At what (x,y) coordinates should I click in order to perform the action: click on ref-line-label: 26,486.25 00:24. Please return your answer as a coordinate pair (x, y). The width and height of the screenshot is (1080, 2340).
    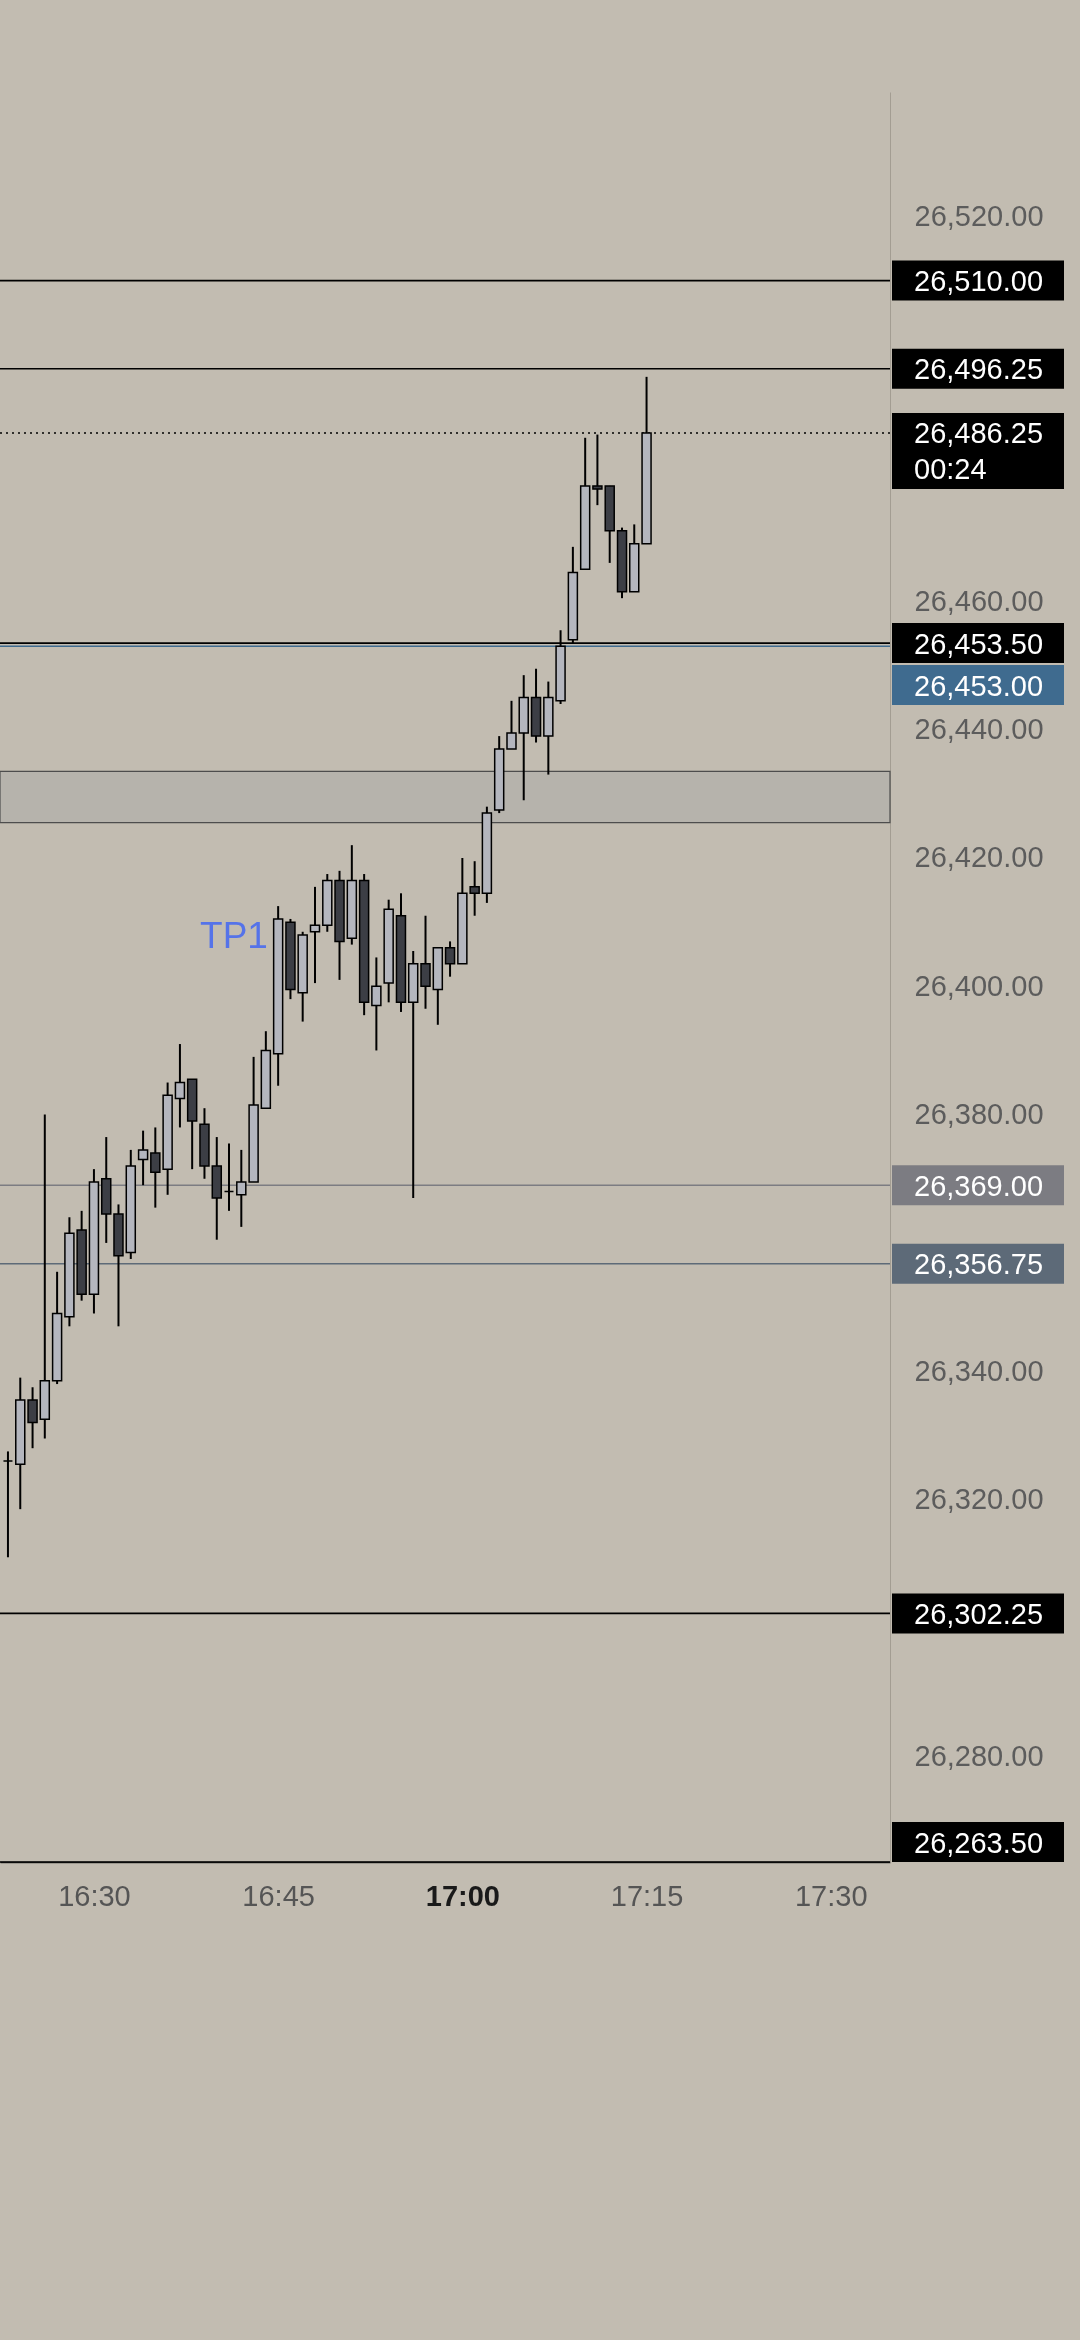
    Looking at the image, I should click on (979, 451).